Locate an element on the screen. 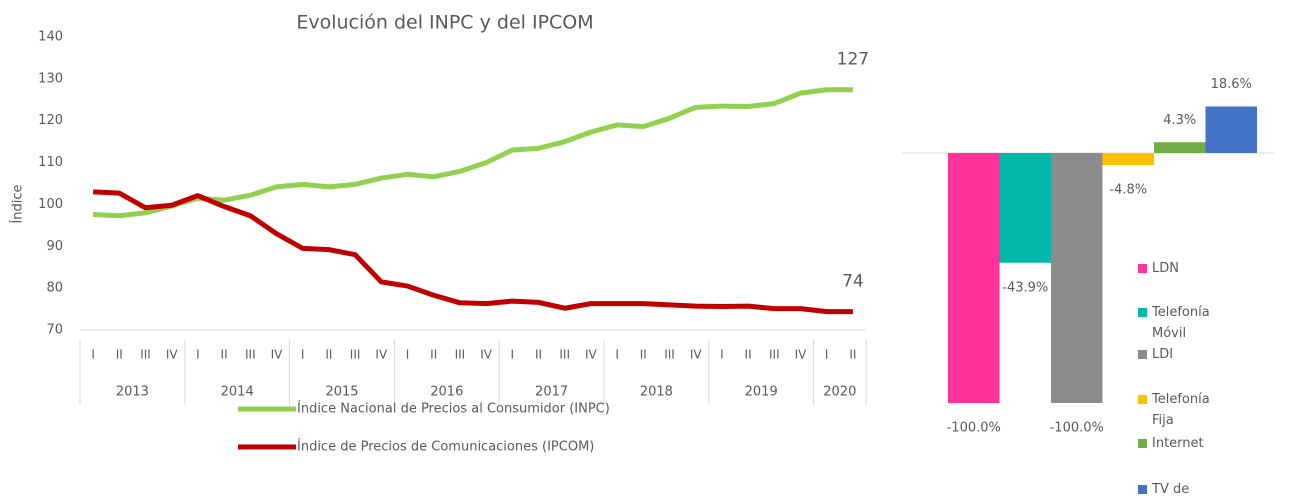  group-label: 2017 is located at coordinates (551, 392).